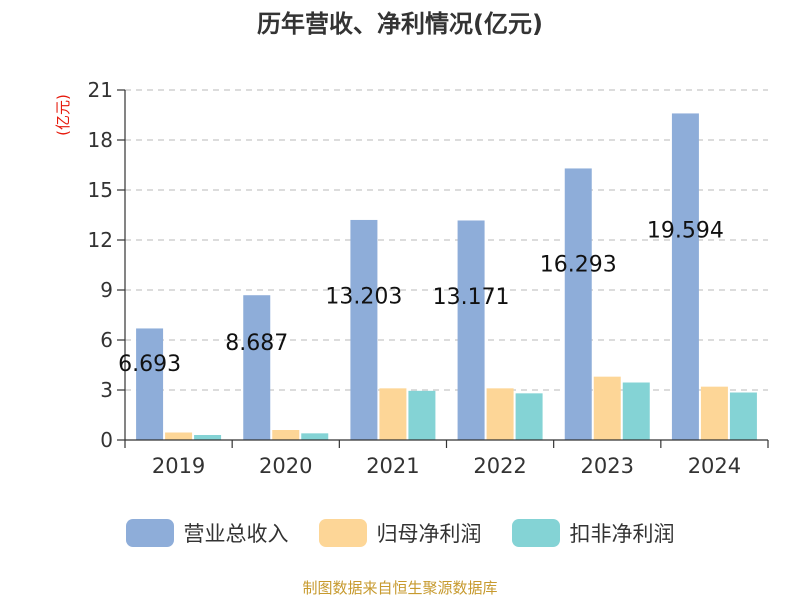 The image size is (800, 600). Describe the element at coordinates (236, 534) in the screenshot. I see `legend-label-revenue: 营业总收入` at that location.